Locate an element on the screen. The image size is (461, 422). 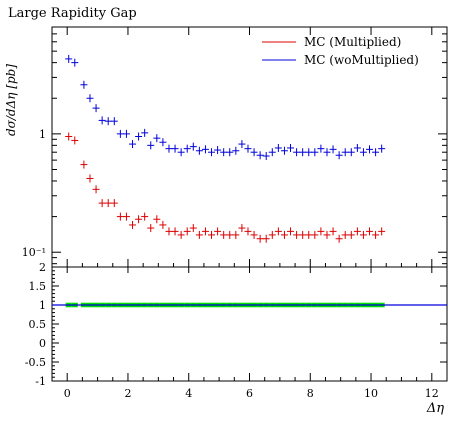
ratio-y-tick-label: 0.5 is located at coordinates (38, 324).